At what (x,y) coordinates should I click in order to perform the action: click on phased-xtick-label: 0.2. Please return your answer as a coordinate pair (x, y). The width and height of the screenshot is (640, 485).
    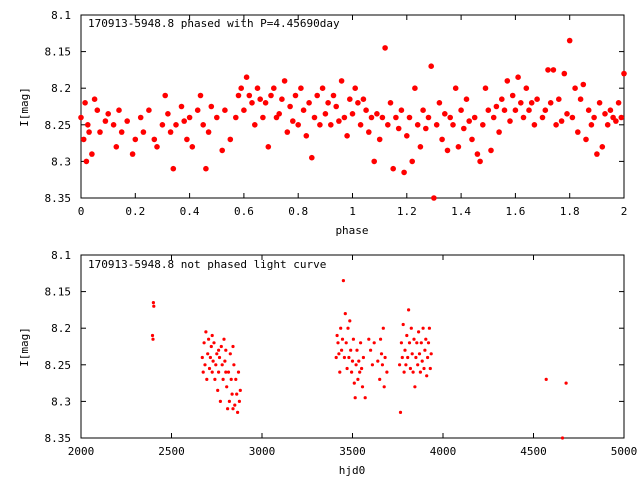
    Looking at the image, I should click on (135, 211).